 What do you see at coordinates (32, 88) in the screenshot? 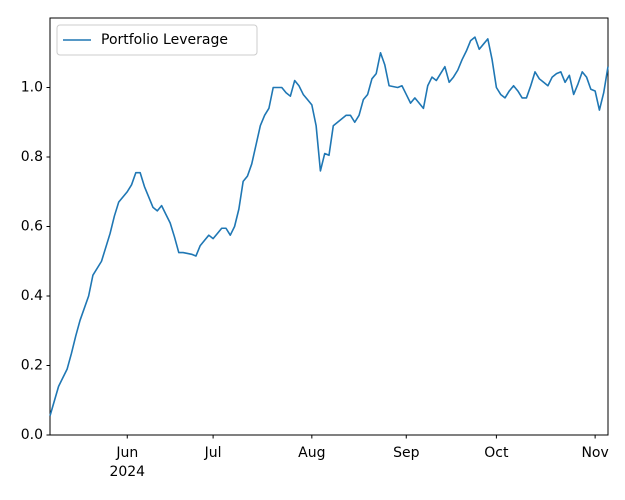
I see `y-tick-label: 1.0` at bounding box center [32, 88].